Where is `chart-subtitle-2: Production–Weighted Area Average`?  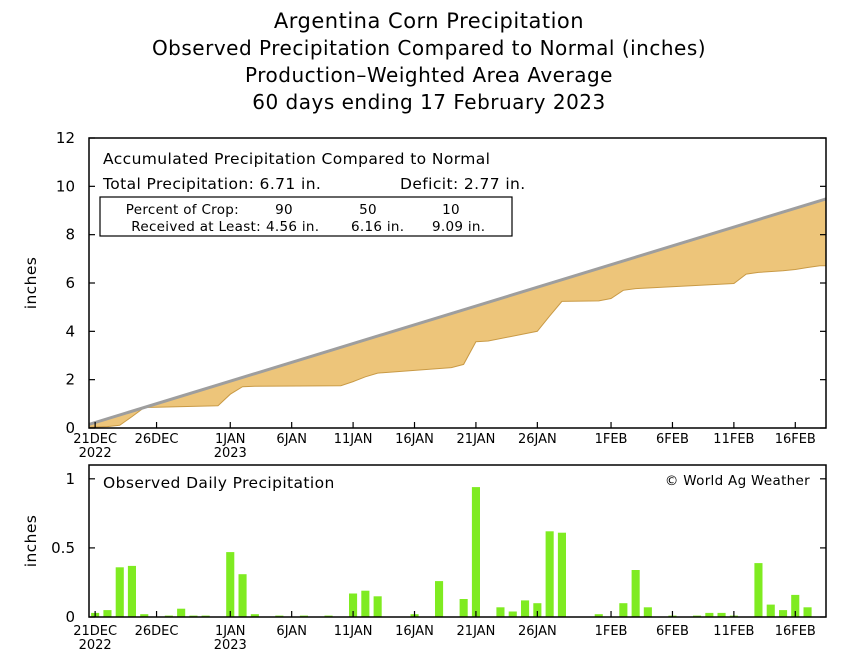 chart-subtitle-2: Production–Weighted Area Average is located at coordinates (429, 75).